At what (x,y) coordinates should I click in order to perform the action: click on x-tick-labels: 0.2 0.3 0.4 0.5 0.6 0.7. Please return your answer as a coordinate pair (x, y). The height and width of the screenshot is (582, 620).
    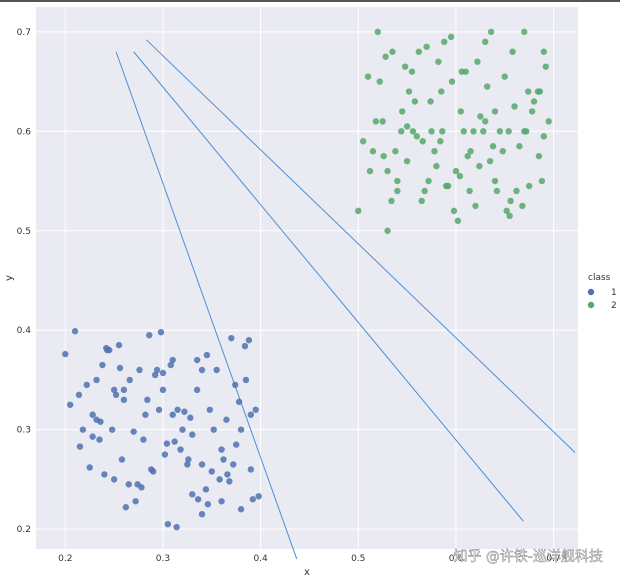
    Looking at the image, I should click on (309, 559).